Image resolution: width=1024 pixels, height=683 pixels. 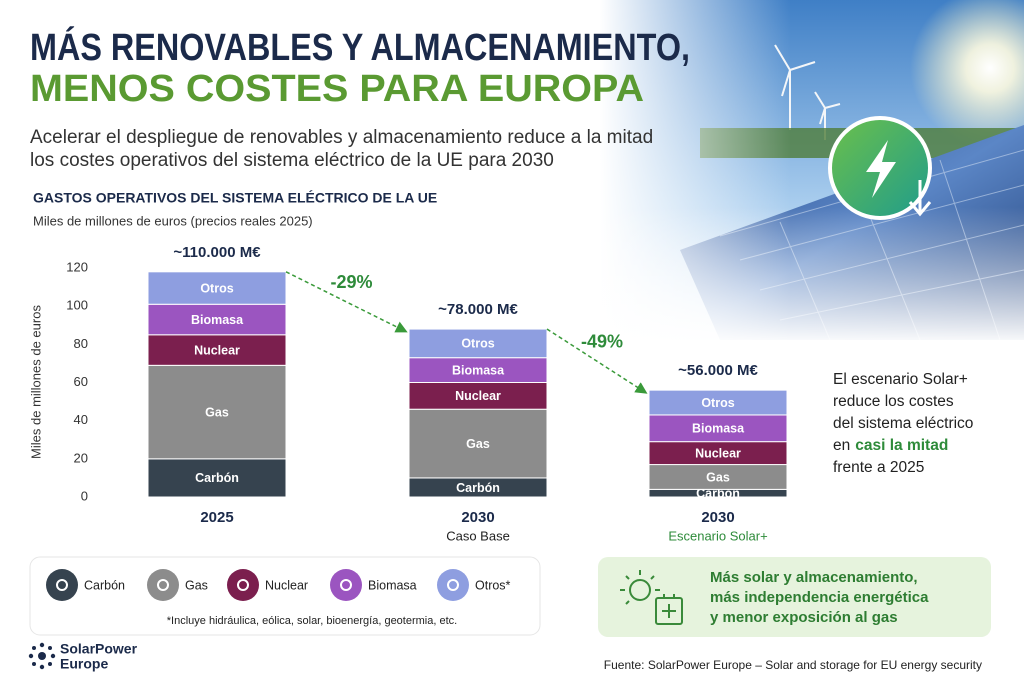 What do you see at coordinates (900, 379) in the screenshot?
I see `callout-line: El escenario Solar+` at bounding box center [900, 379].